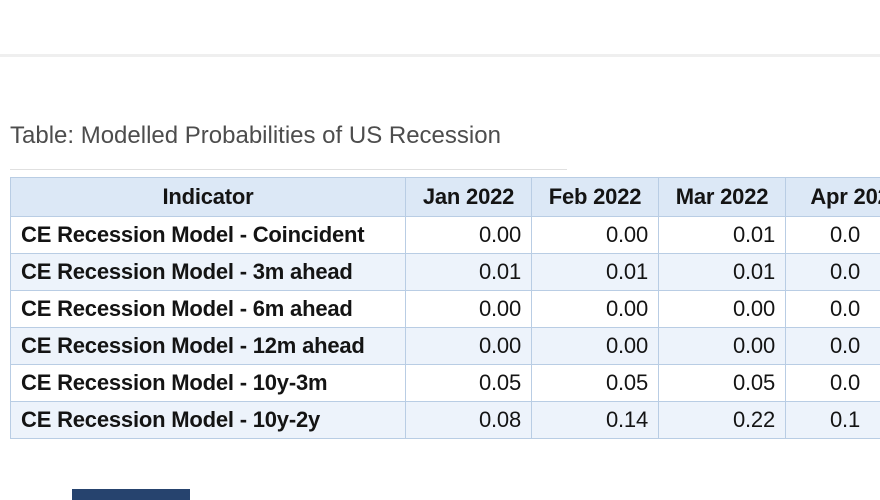 Image resolution: width=880 pixels, height=500 pixels. Describe the element at coordinates (208, 420) in the screenshot. I see `indicator-cell: CE Recession Model - 10y-2y` at that location.